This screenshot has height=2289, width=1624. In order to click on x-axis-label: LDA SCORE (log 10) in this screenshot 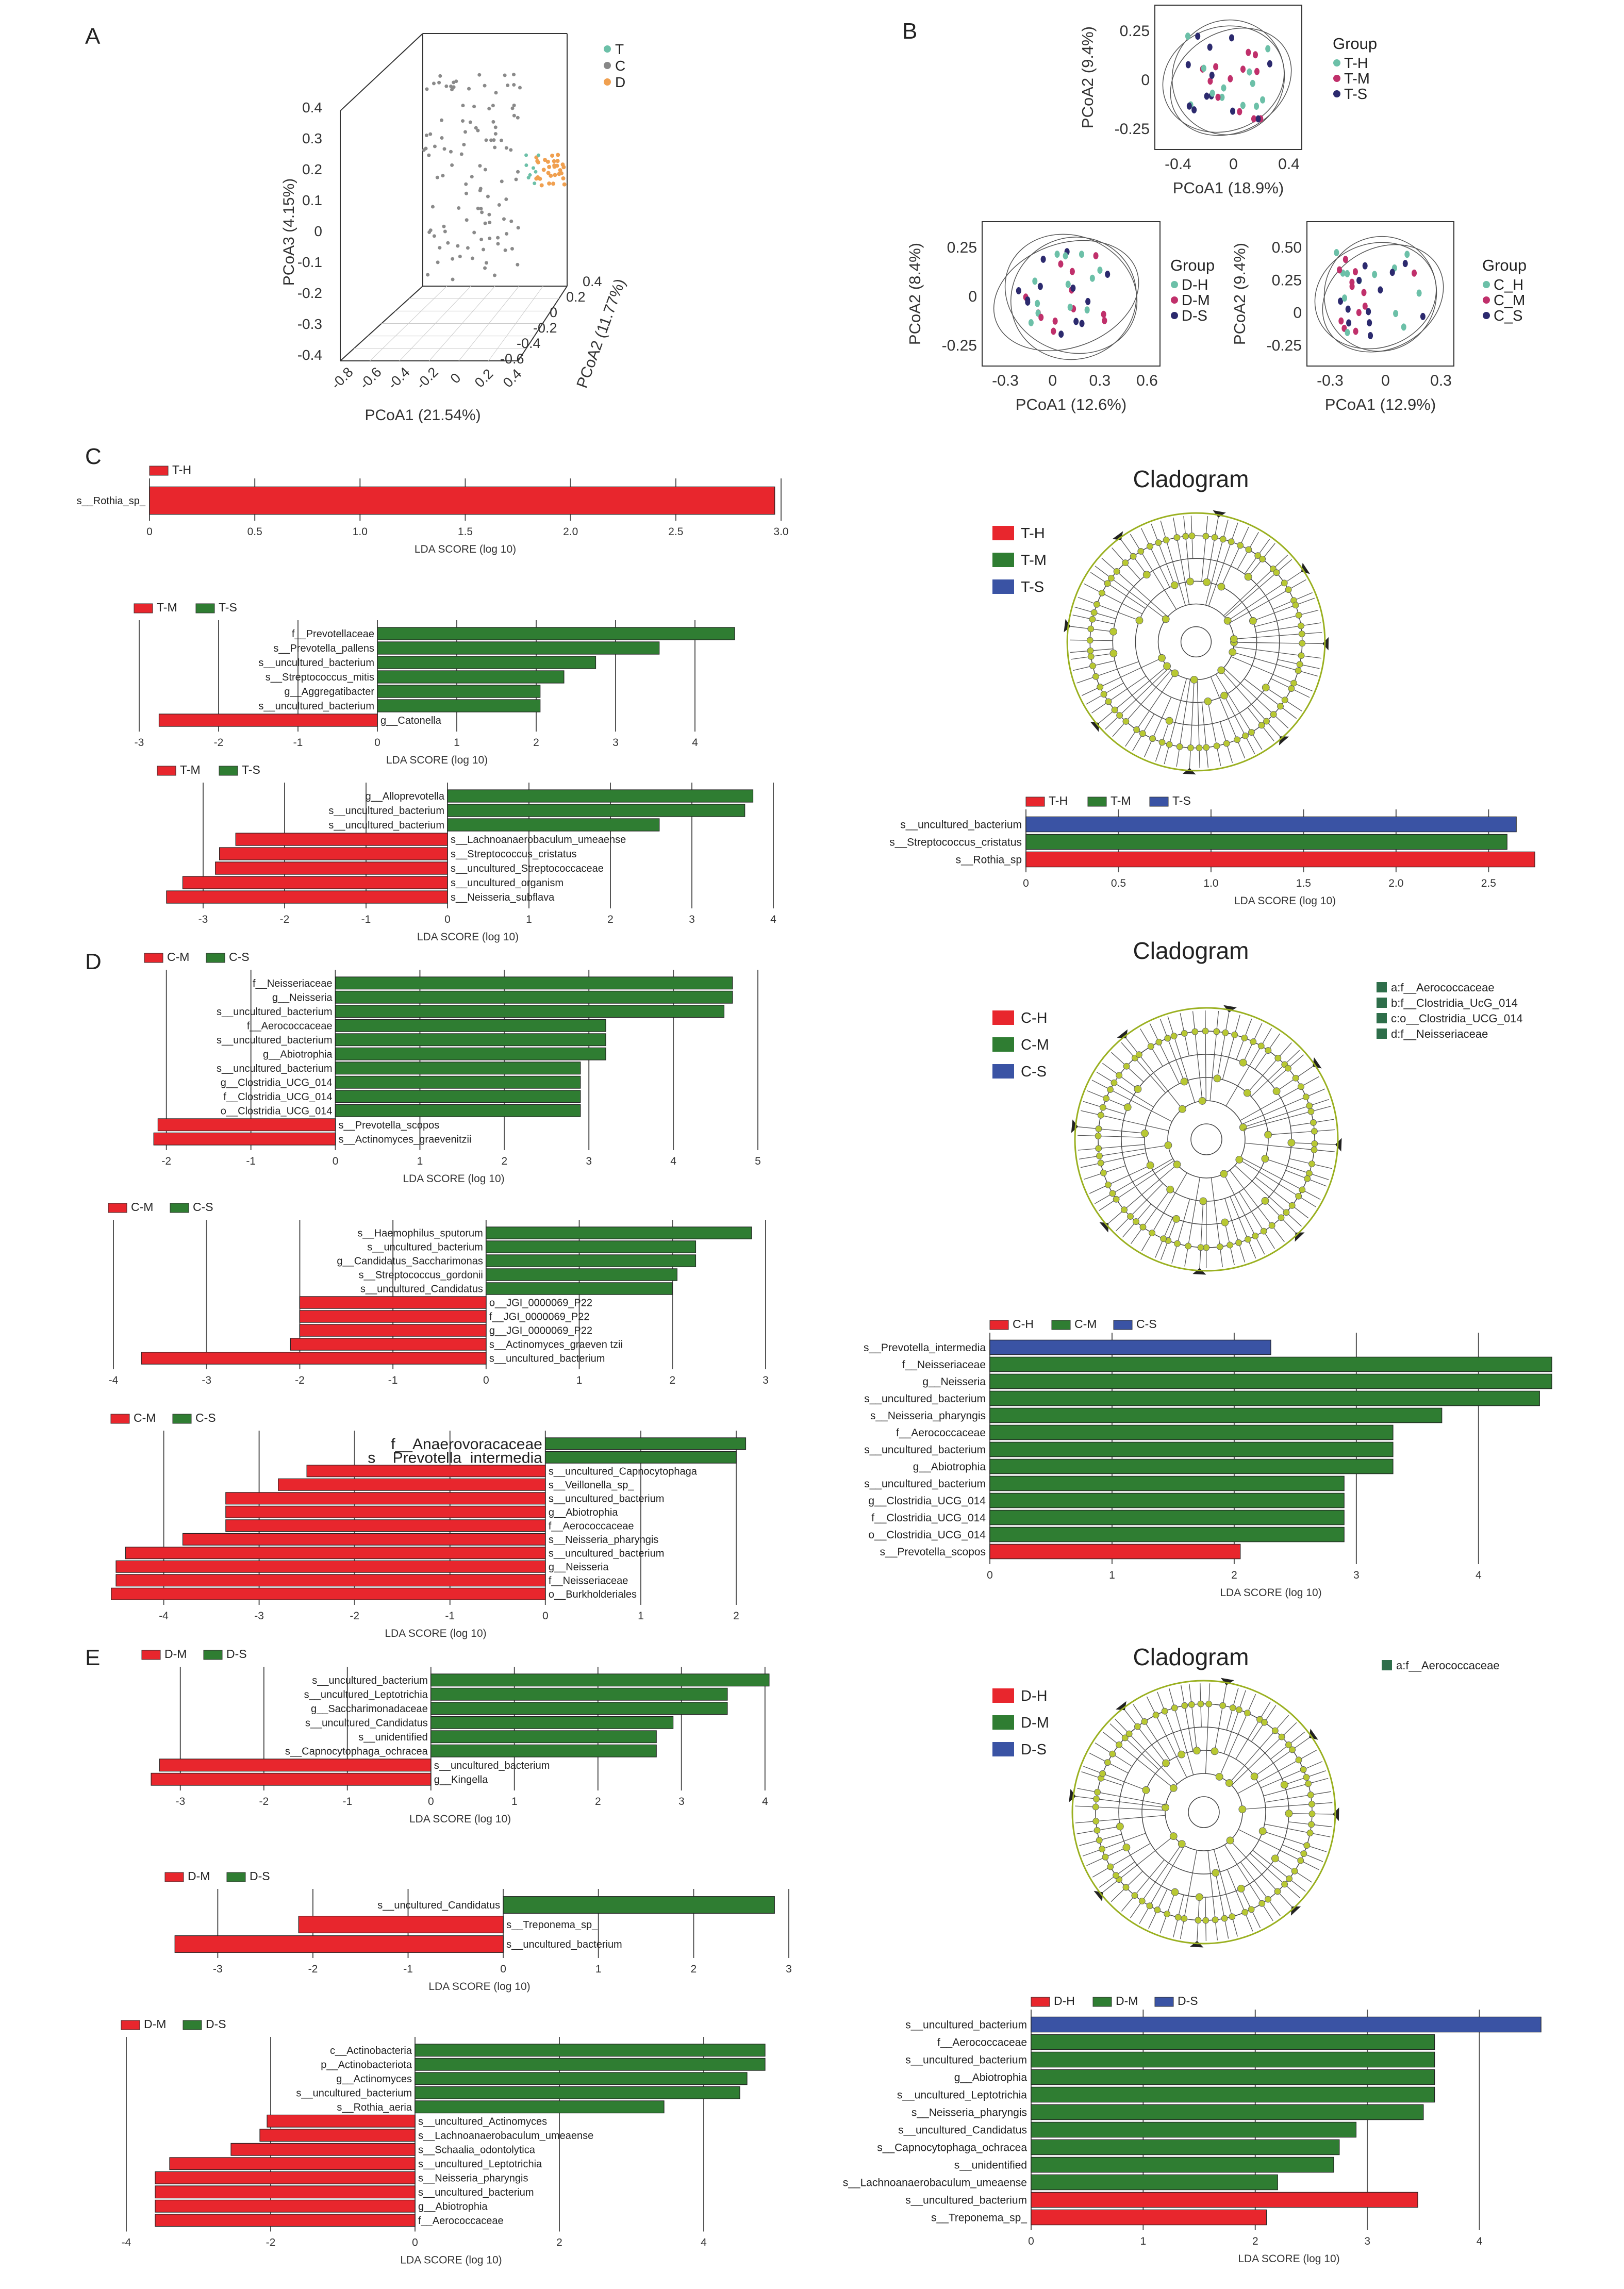, I will do `click(437, 760)`.